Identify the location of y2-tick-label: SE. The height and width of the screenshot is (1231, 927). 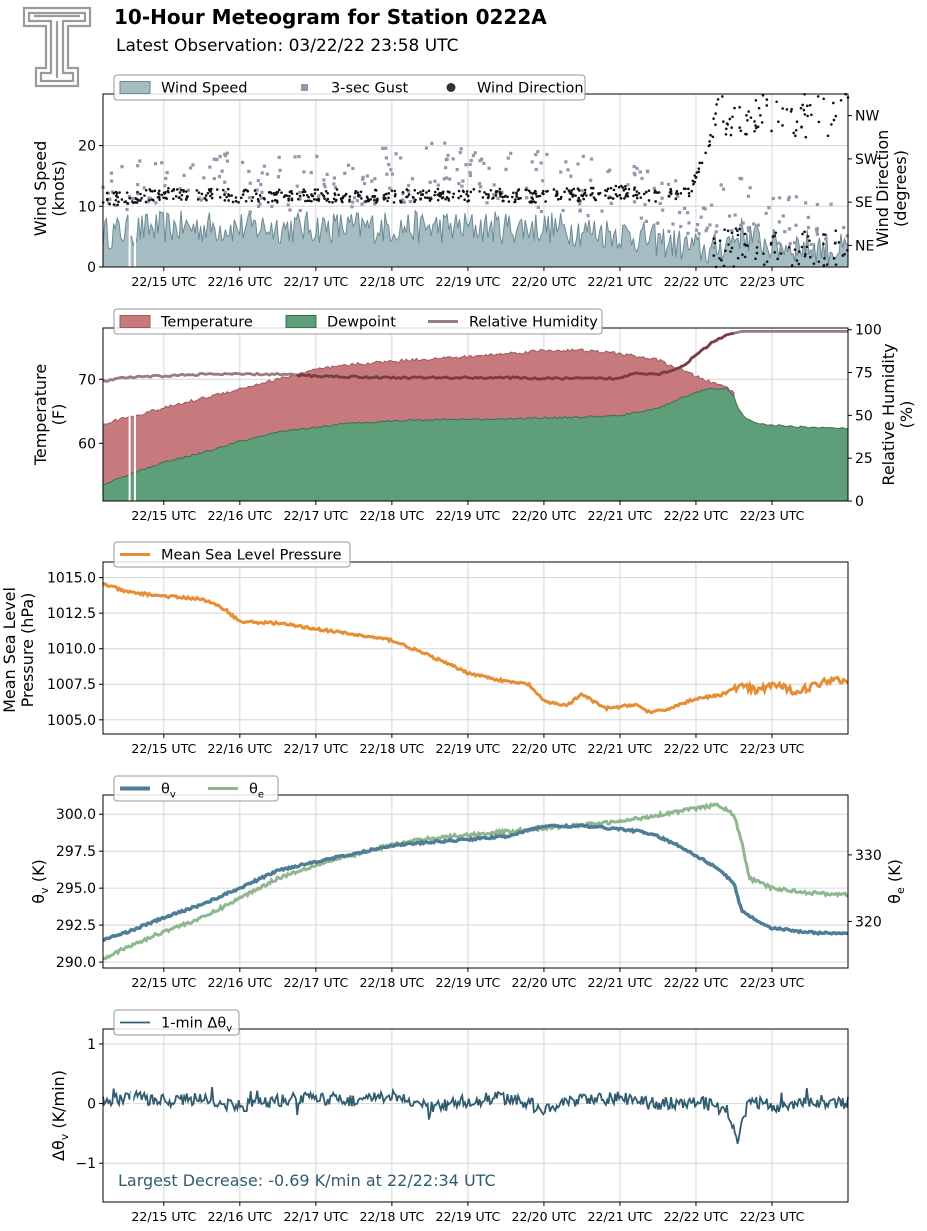
(864, 203).